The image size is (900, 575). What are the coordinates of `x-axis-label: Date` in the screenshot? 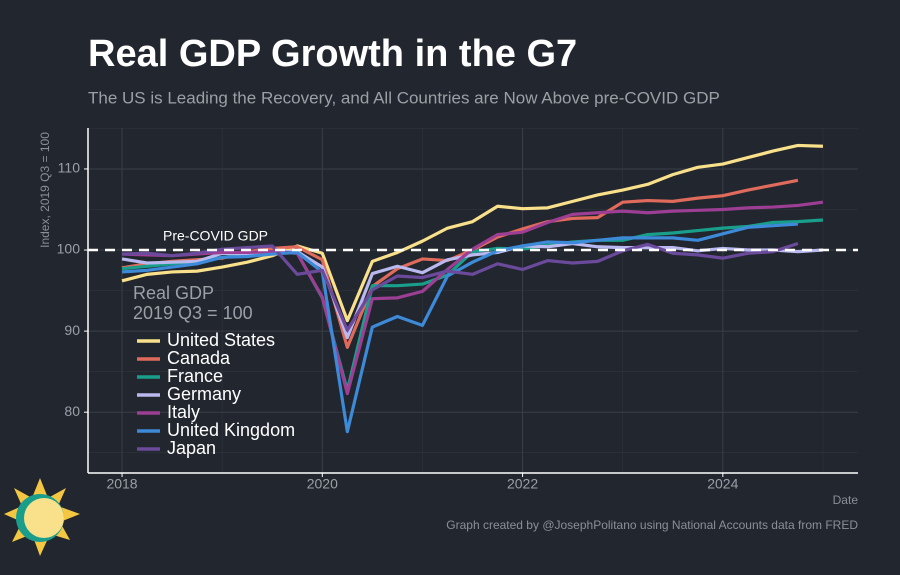 It's located at (846, 500).